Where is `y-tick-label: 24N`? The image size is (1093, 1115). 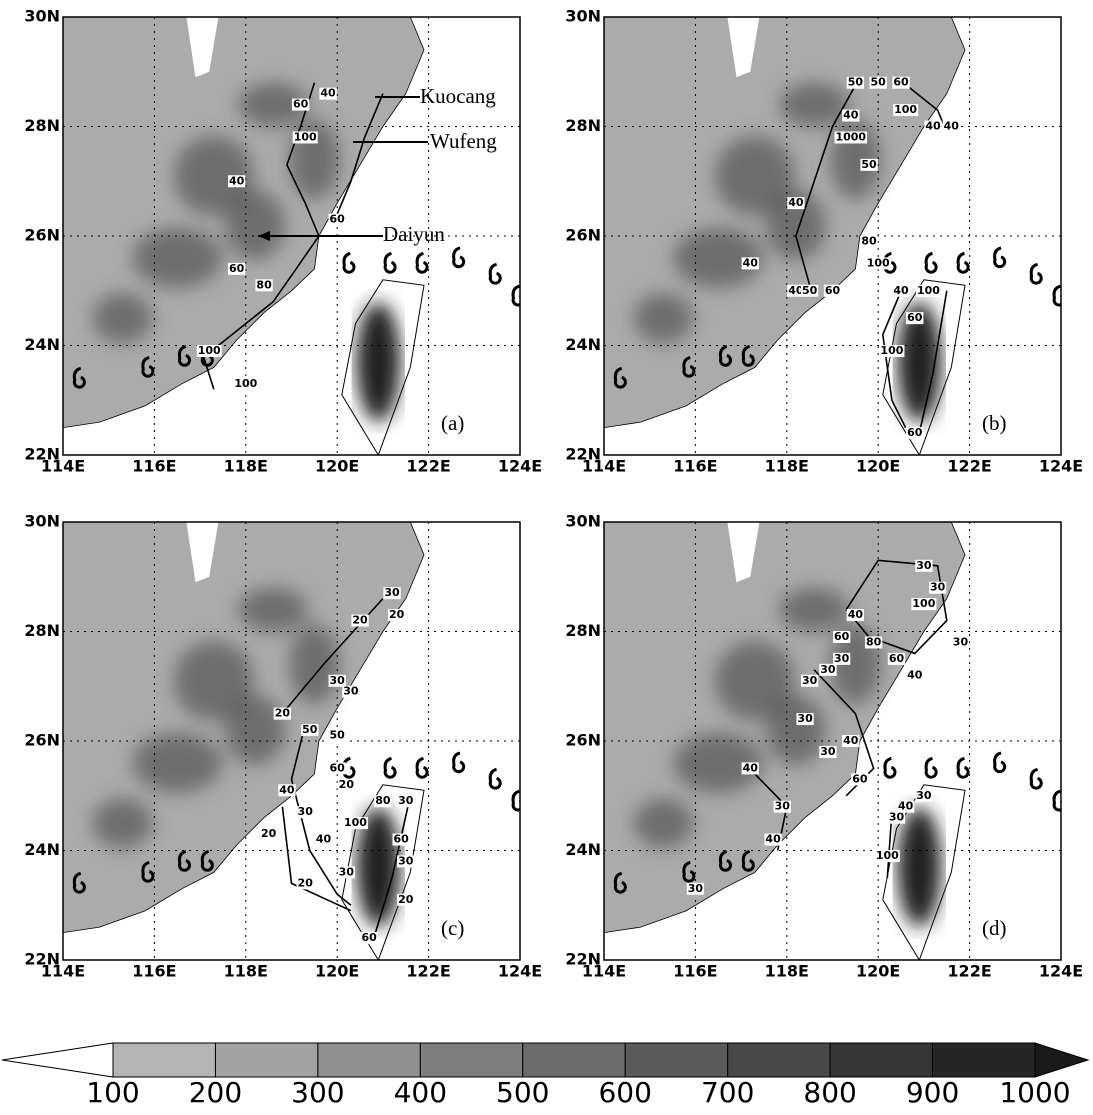 y-tick-label: 24N is located at coordinates (583, 344).